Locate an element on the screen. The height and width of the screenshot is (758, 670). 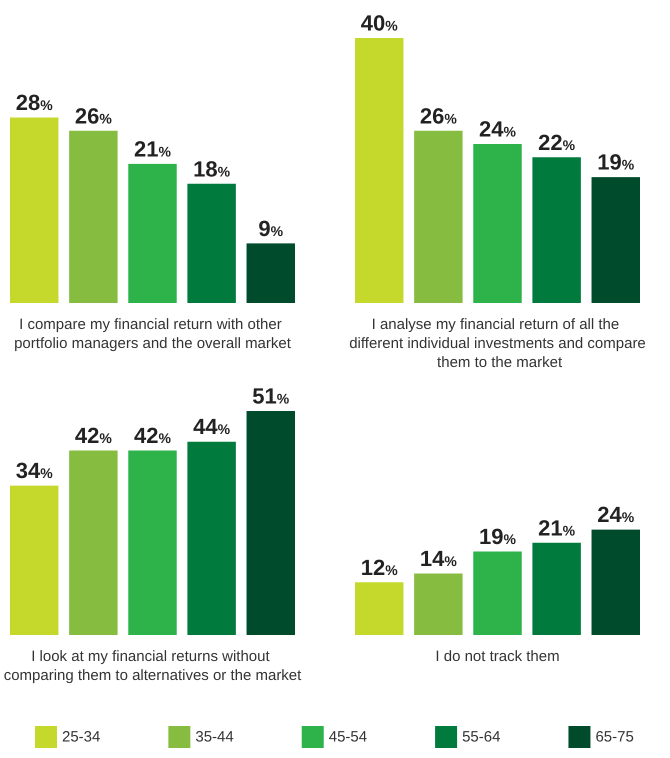
legend-label: 55-64 is located at coordinates (481, 737).